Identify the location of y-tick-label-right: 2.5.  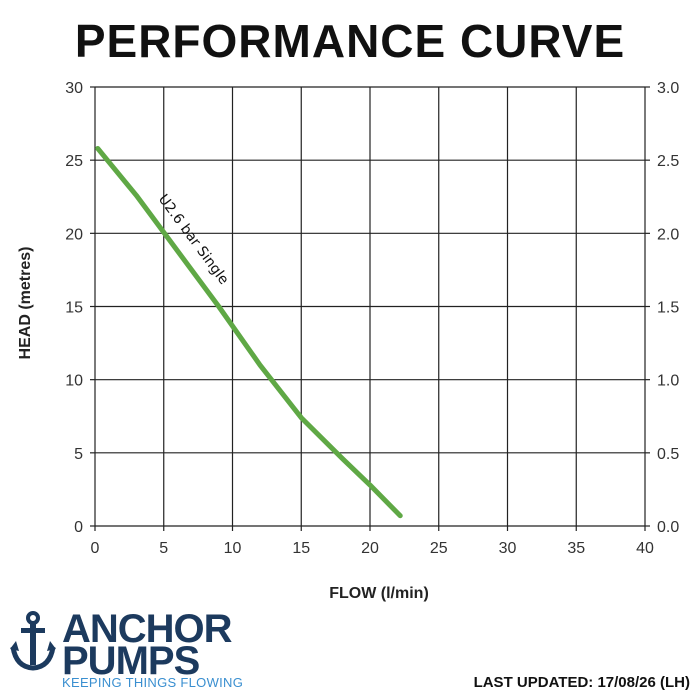
(668, 161).